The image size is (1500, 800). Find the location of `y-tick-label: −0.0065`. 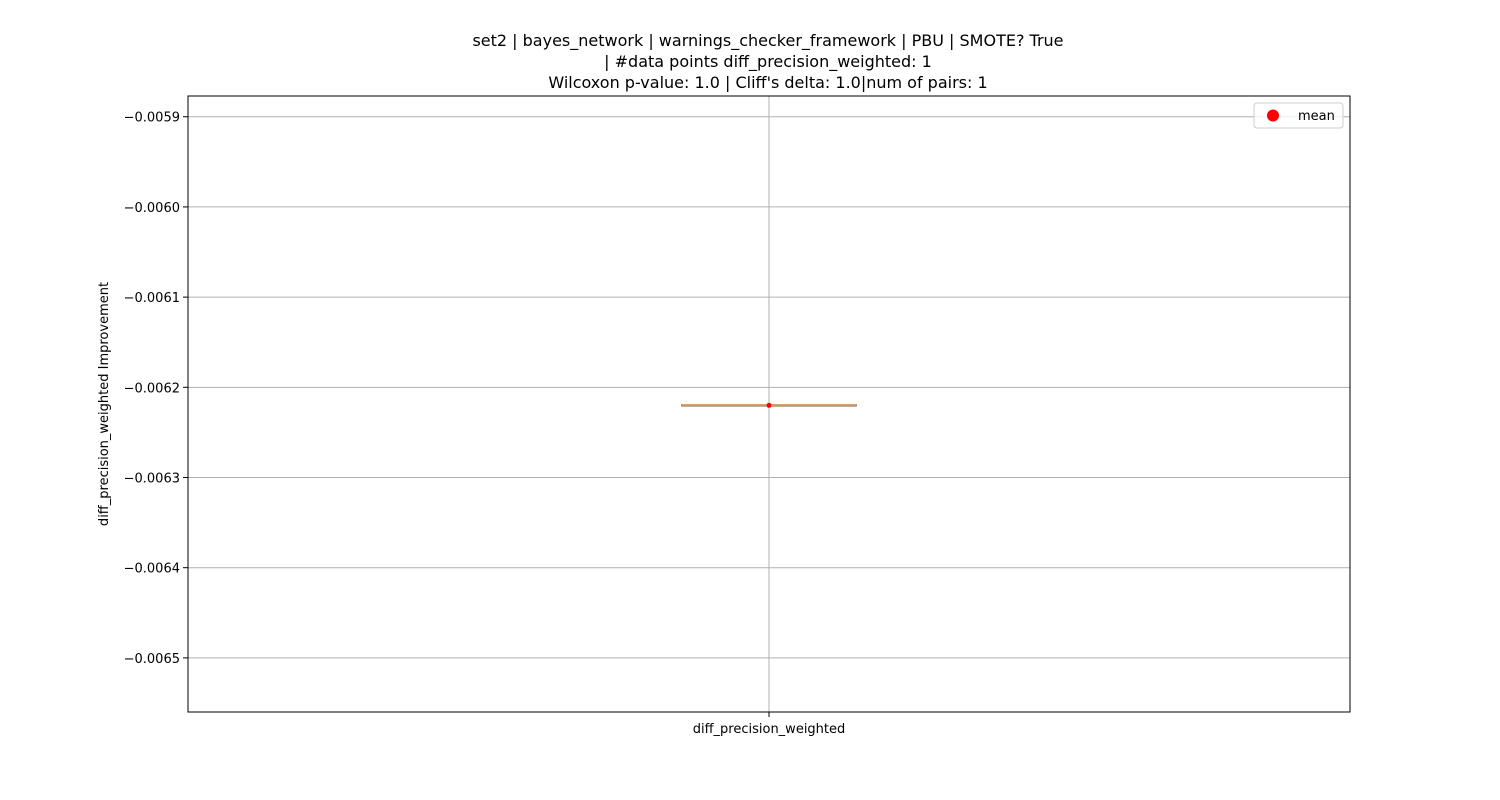

y-tick-label: −0.0065 is located at coordinates (152, 659).